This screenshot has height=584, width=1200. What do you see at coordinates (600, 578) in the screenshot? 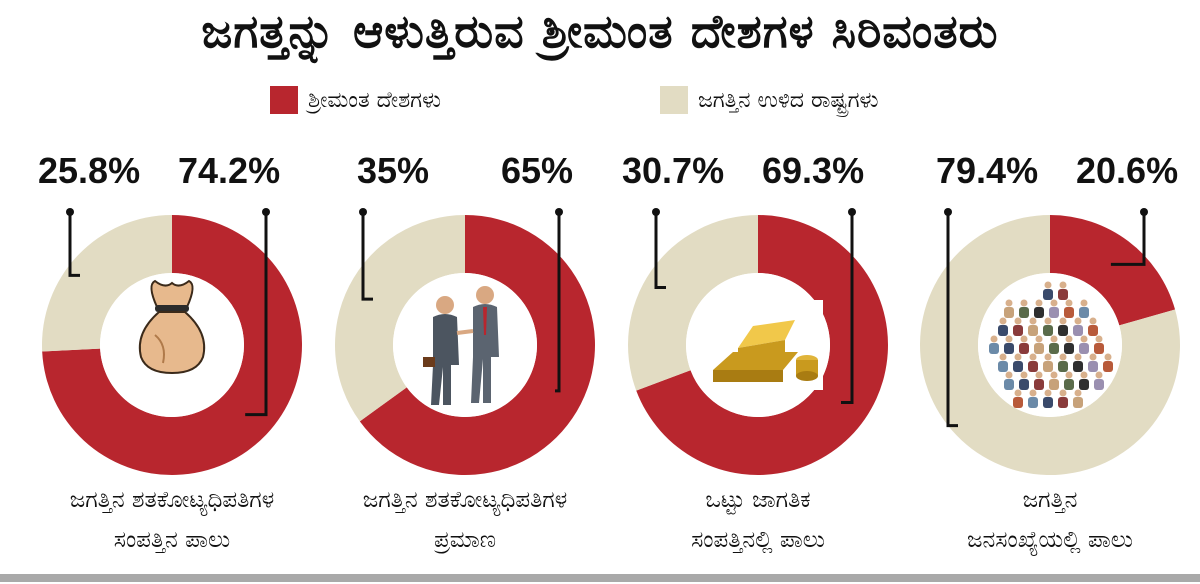
I see `bottom-rule` at bounding box center [600, 578].